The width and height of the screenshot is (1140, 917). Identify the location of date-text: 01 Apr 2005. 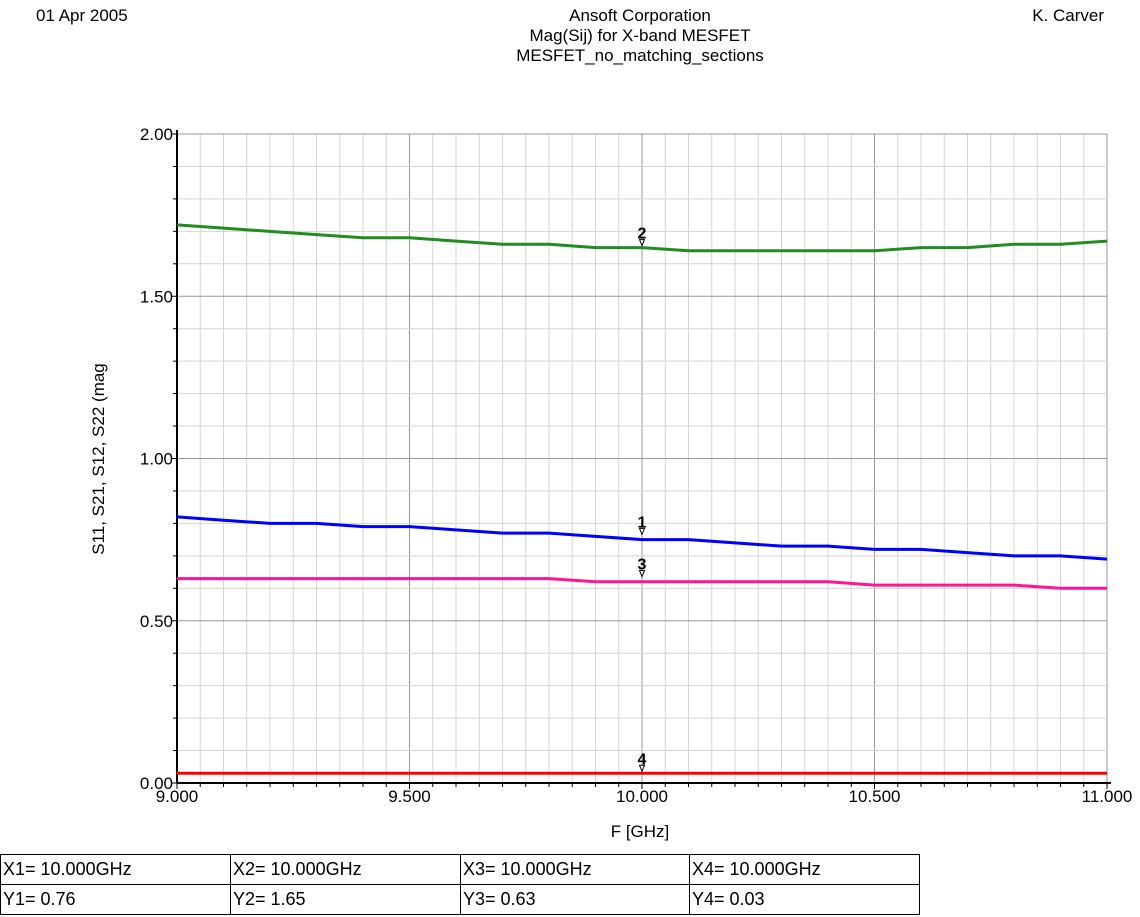
(82, 15).